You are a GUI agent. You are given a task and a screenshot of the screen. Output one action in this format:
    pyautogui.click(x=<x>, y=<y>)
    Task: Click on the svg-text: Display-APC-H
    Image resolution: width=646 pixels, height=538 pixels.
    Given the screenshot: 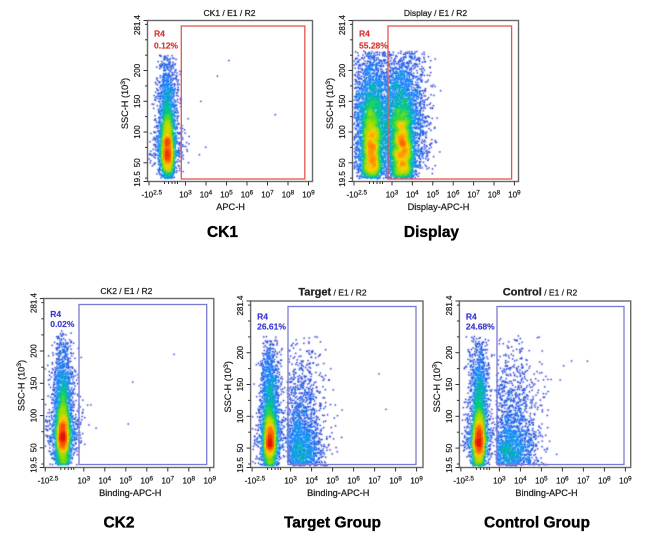 What is the action you would take?
    pyautogui.click(x=439, y=207)
    